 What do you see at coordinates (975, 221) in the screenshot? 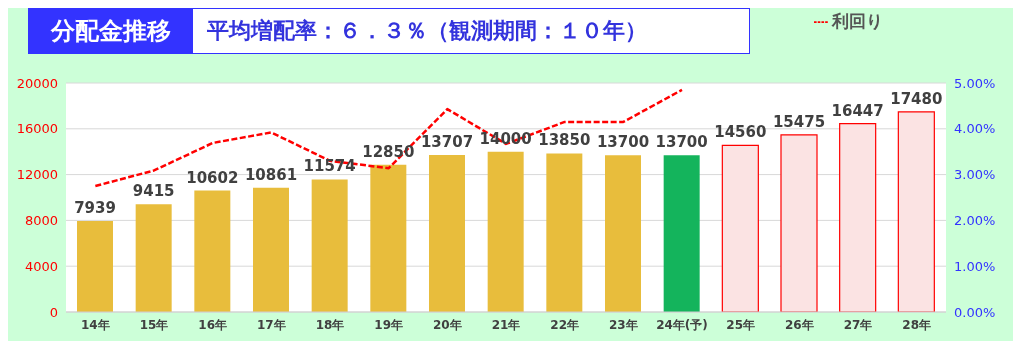
I see `y2-tick-label: 2.00%` at bounding box center [975, 221].